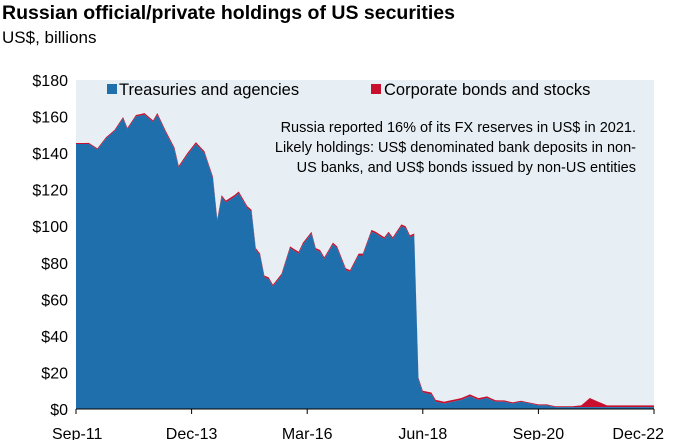  What do you see at coordinates (50, 154) in the screenshot?
I see `y-tick-label: $140` at bounding box center [50, 154].